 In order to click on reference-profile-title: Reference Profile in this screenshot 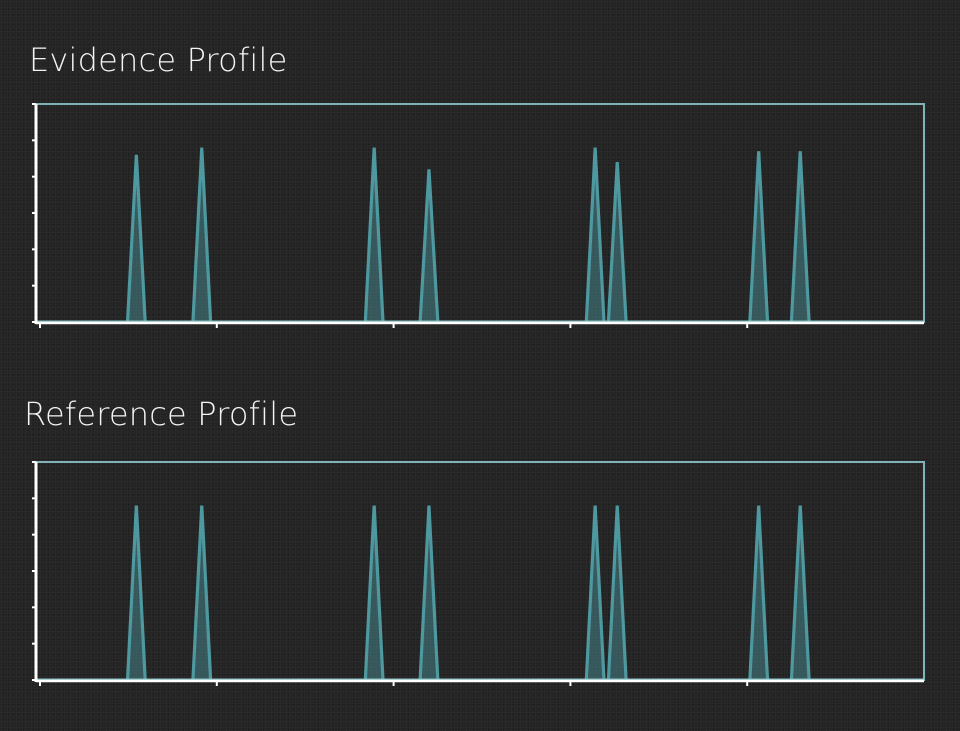, I will do `click(161, 414)`.